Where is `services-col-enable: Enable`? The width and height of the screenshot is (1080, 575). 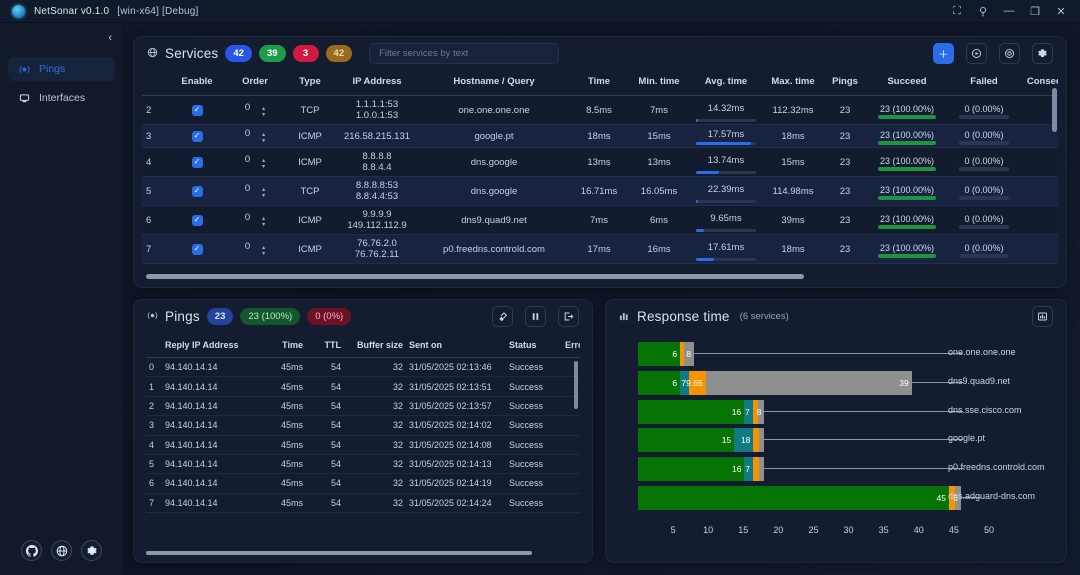 services-col-enable: Enable is located at coordinates (197, 83).